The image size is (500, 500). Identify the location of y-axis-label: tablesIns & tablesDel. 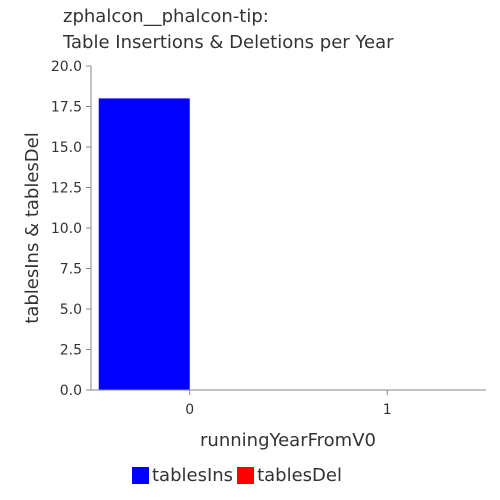
(32, 227).